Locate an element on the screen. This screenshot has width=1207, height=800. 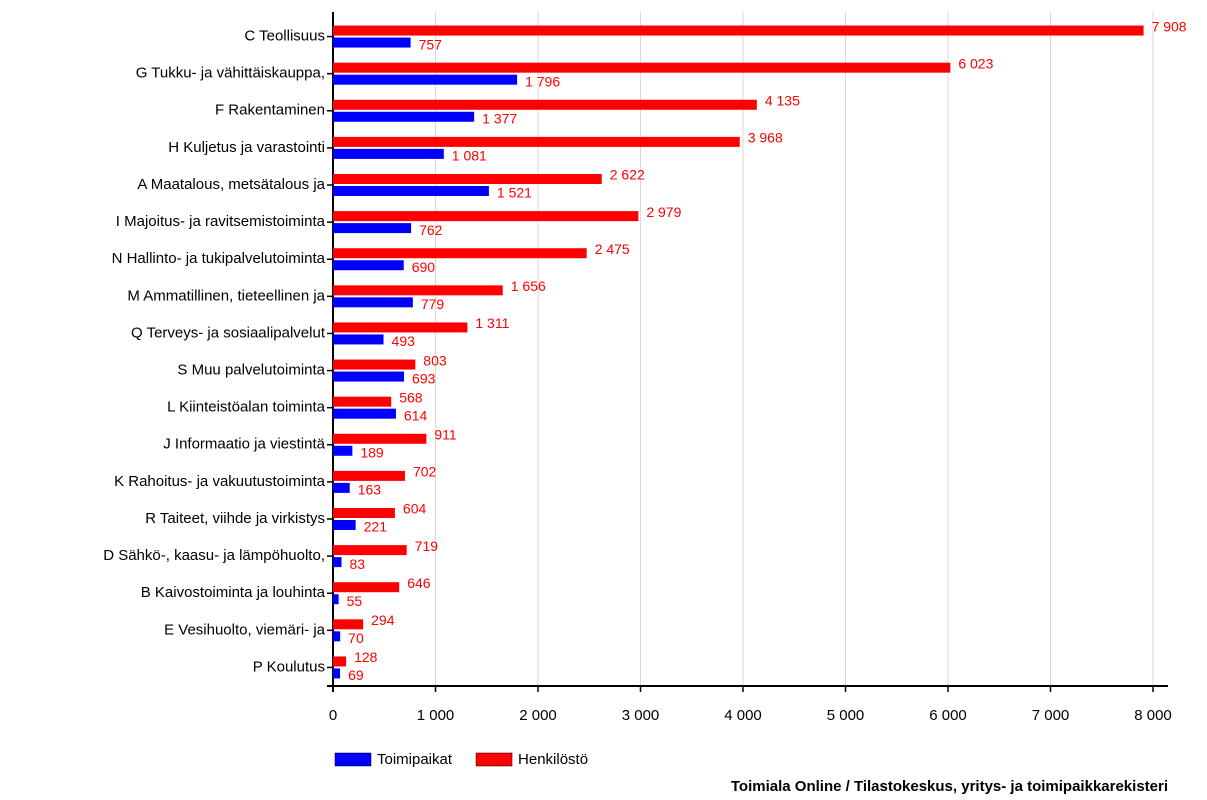
y-tick-label: S Muu palvelutoiminta is located at coordinates (251, 370).